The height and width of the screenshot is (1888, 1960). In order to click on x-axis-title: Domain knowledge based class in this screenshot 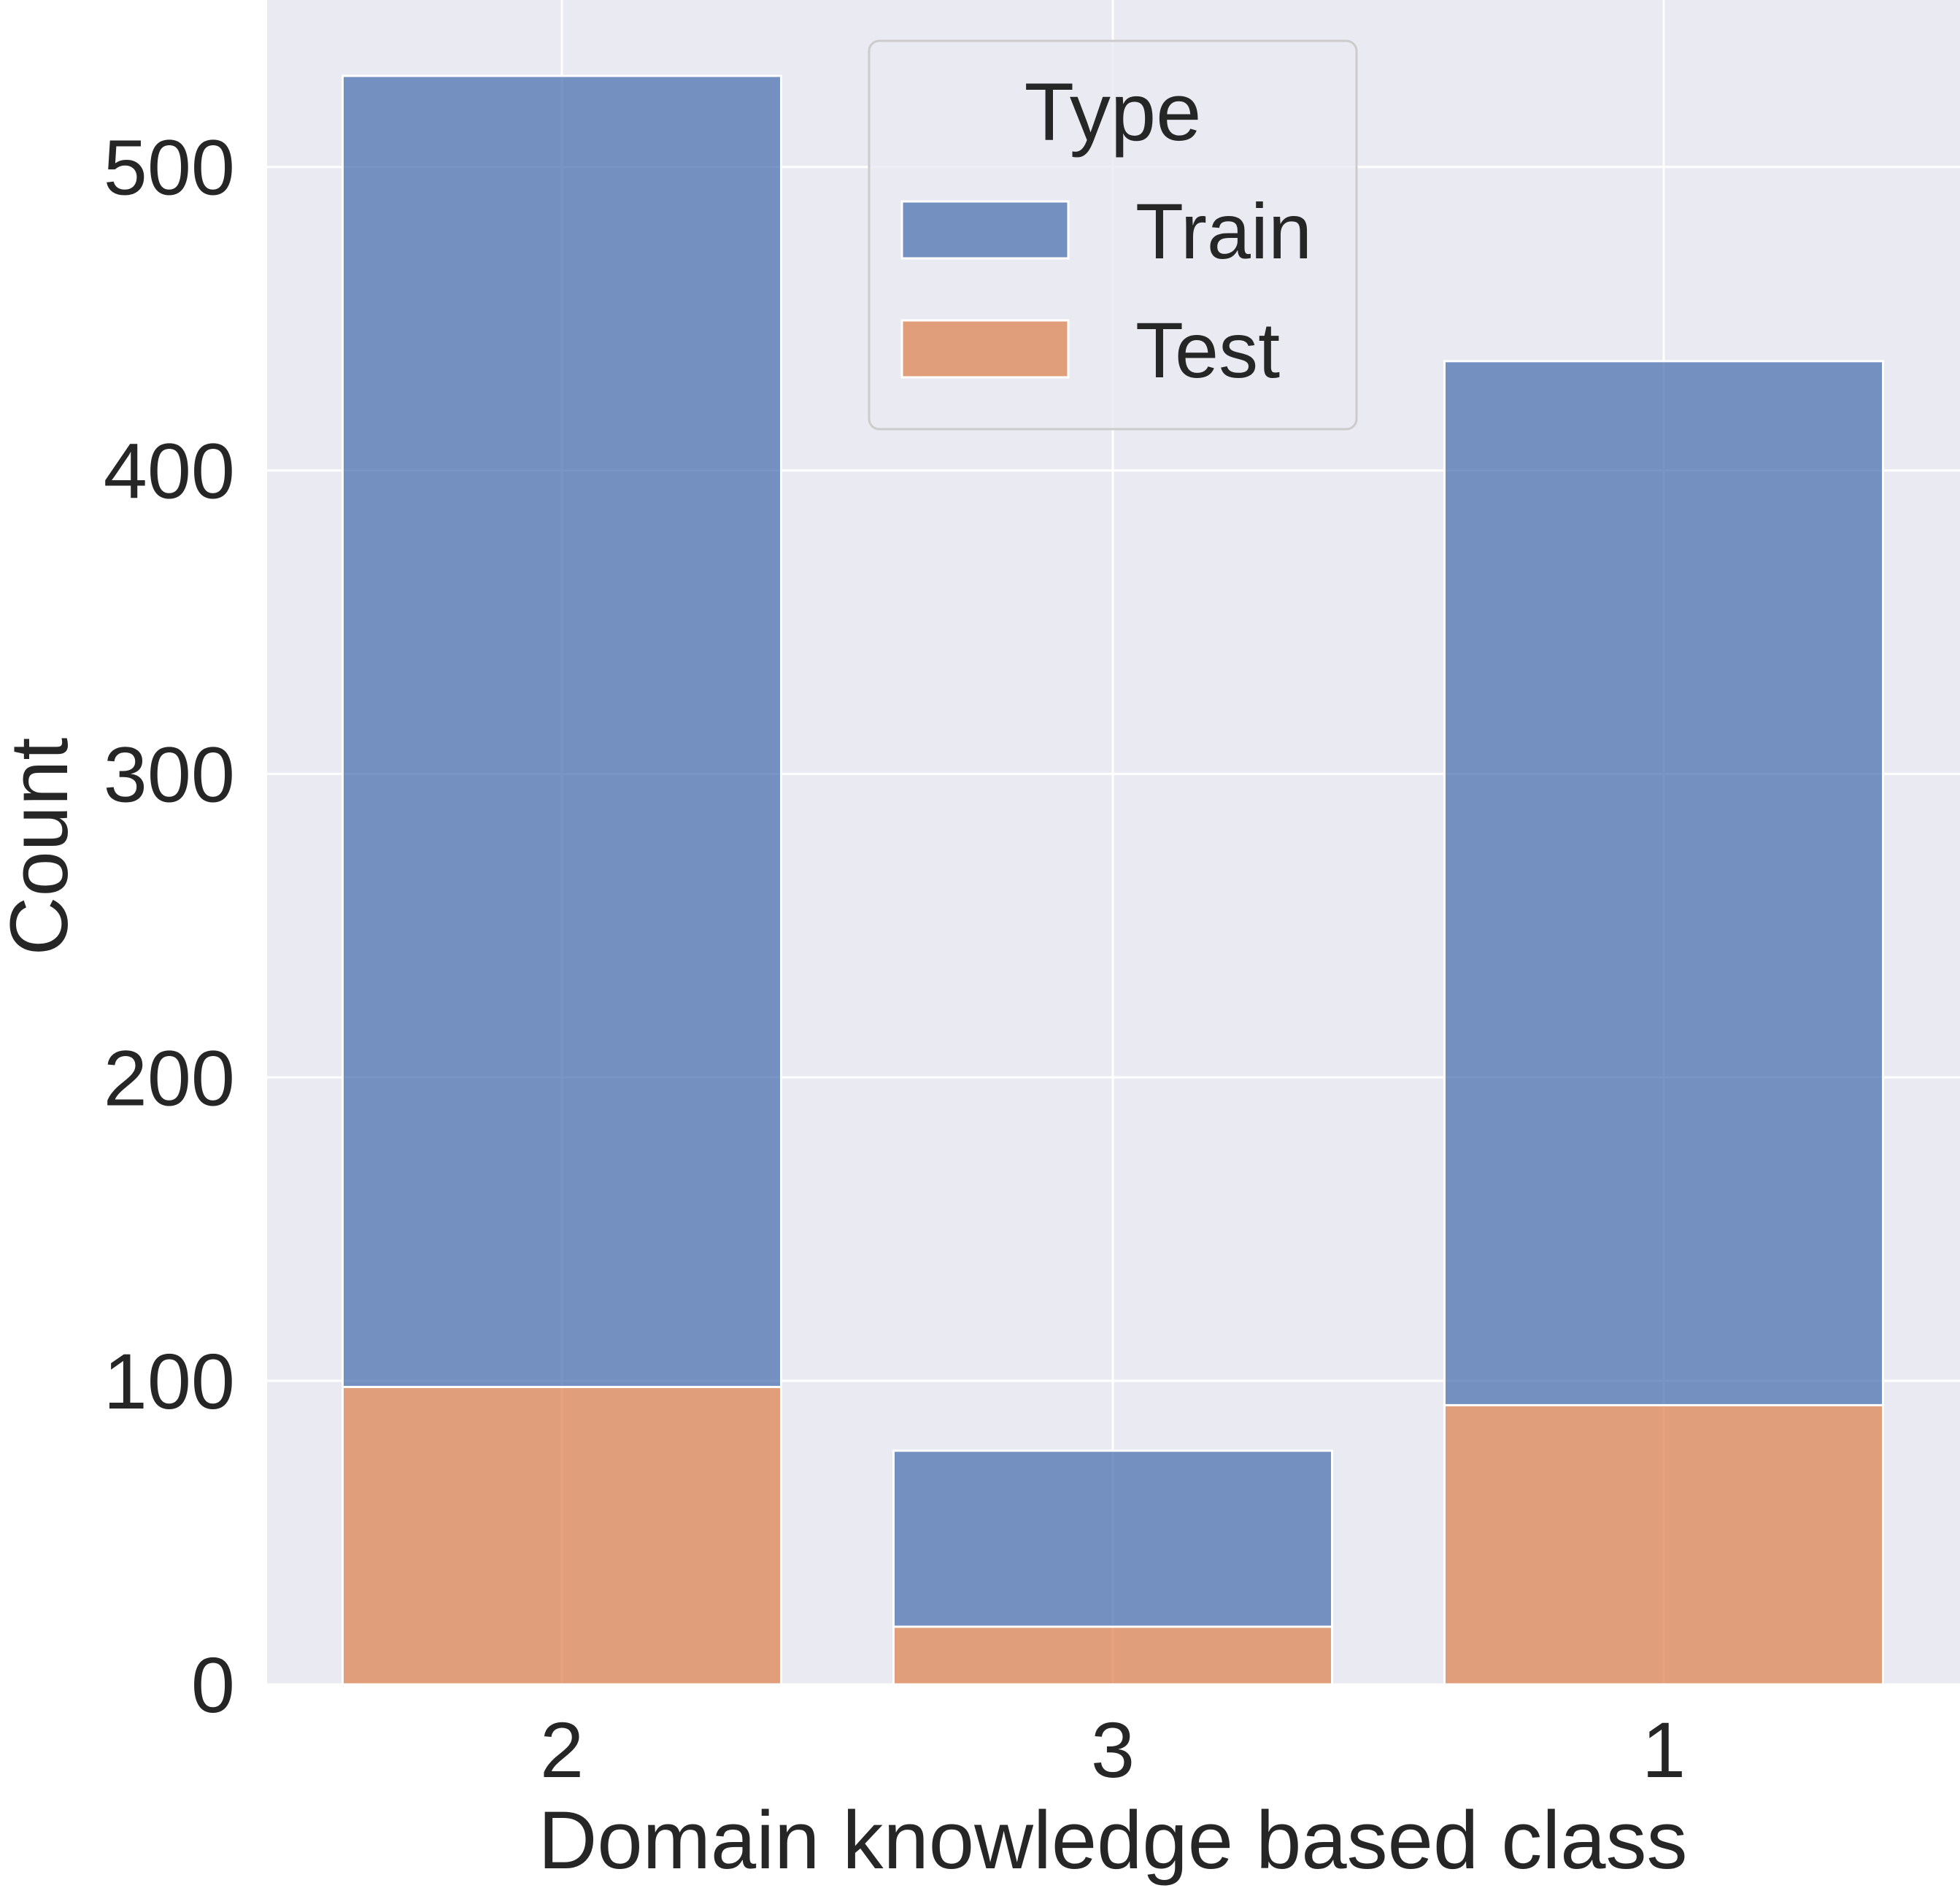, I will do `click(1112, 1840)`.